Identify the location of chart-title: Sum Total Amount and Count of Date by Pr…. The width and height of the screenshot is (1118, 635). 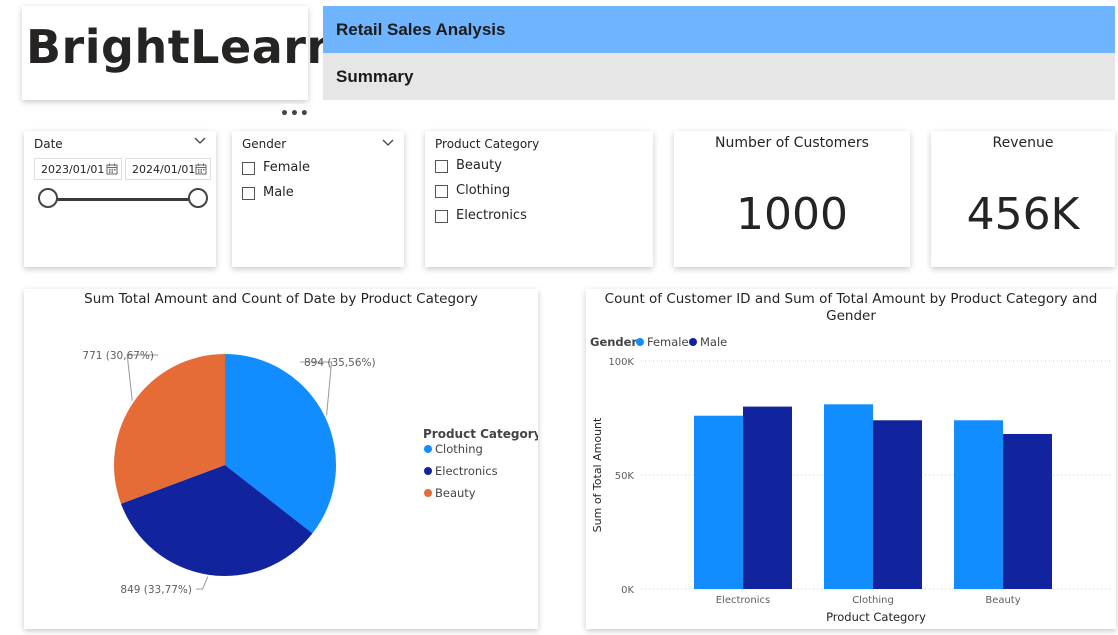
(281, 299).